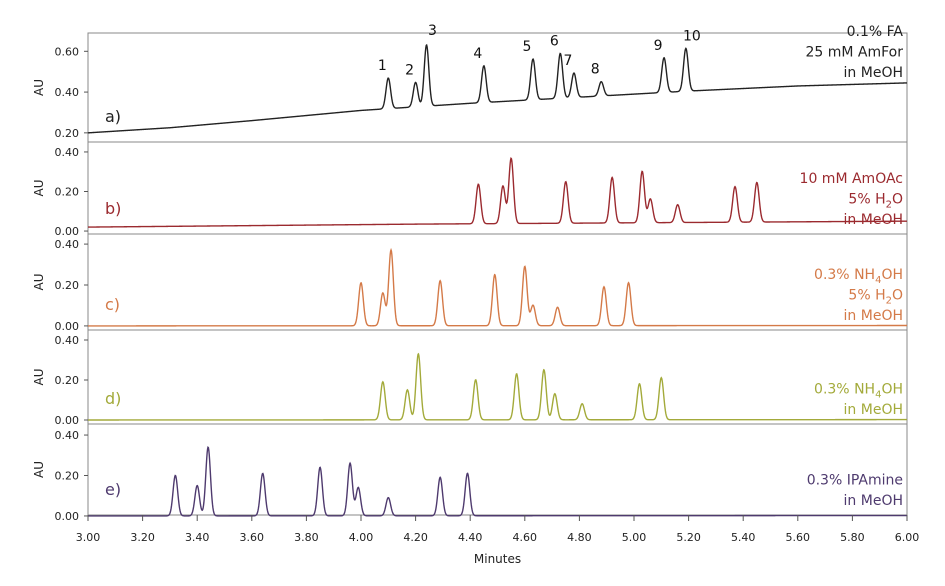 The image size is (945, 586). I want to click on x-tick-label: 5.20, so click(688, 537).